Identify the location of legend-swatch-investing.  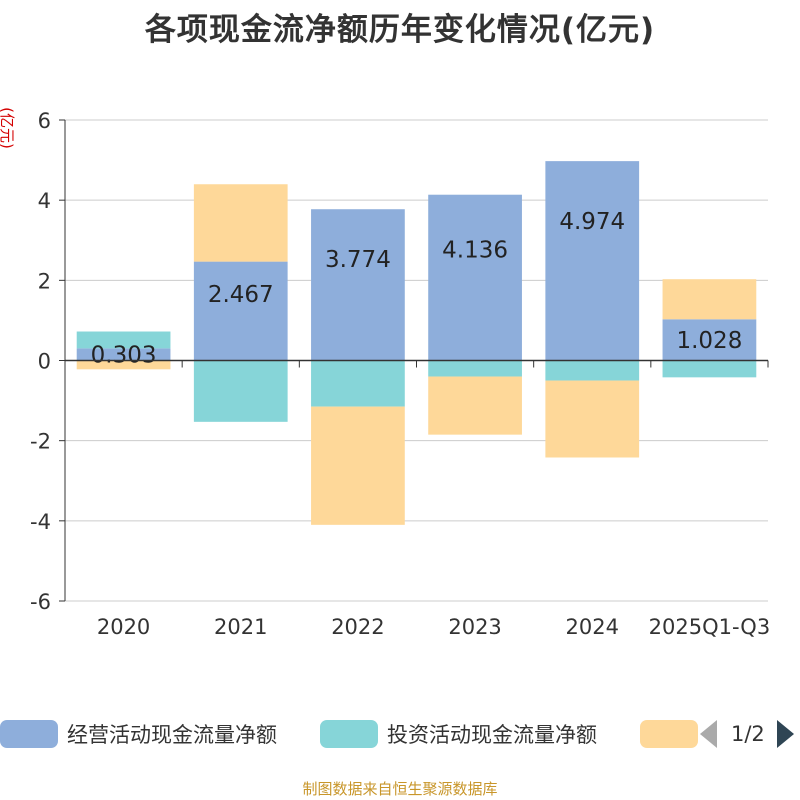
(349, 734).